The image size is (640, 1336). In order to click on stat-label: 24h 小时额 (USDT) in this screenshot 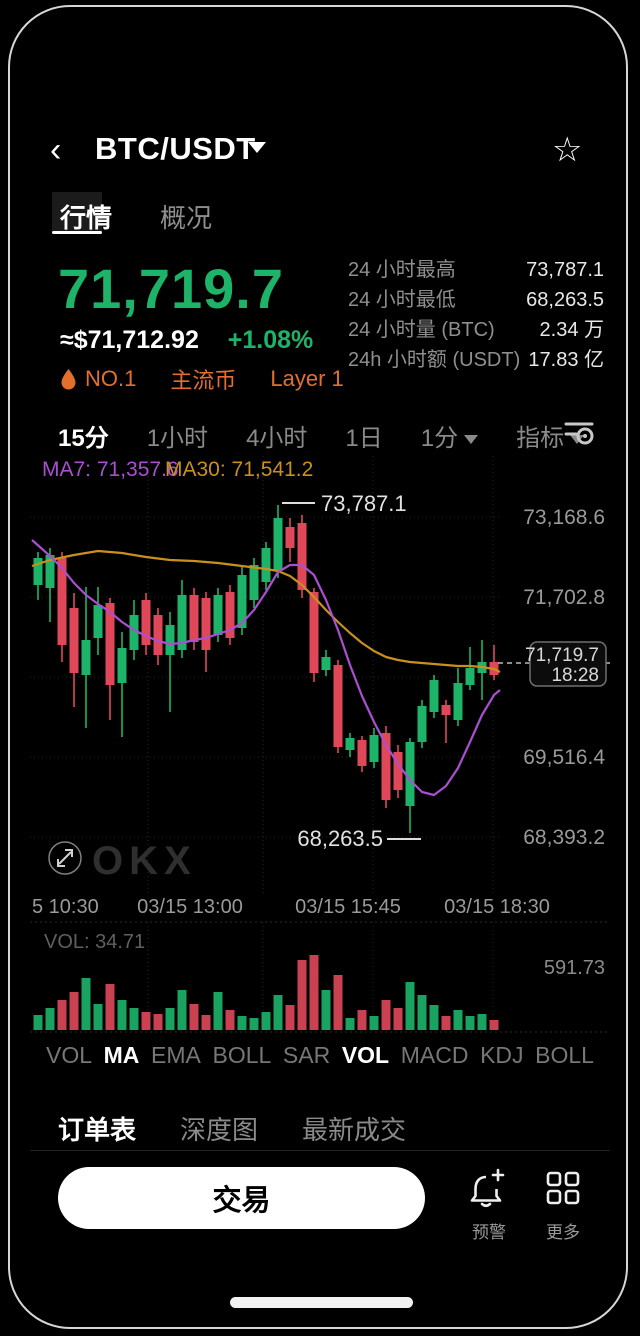, I will do `click(434, 360)`.